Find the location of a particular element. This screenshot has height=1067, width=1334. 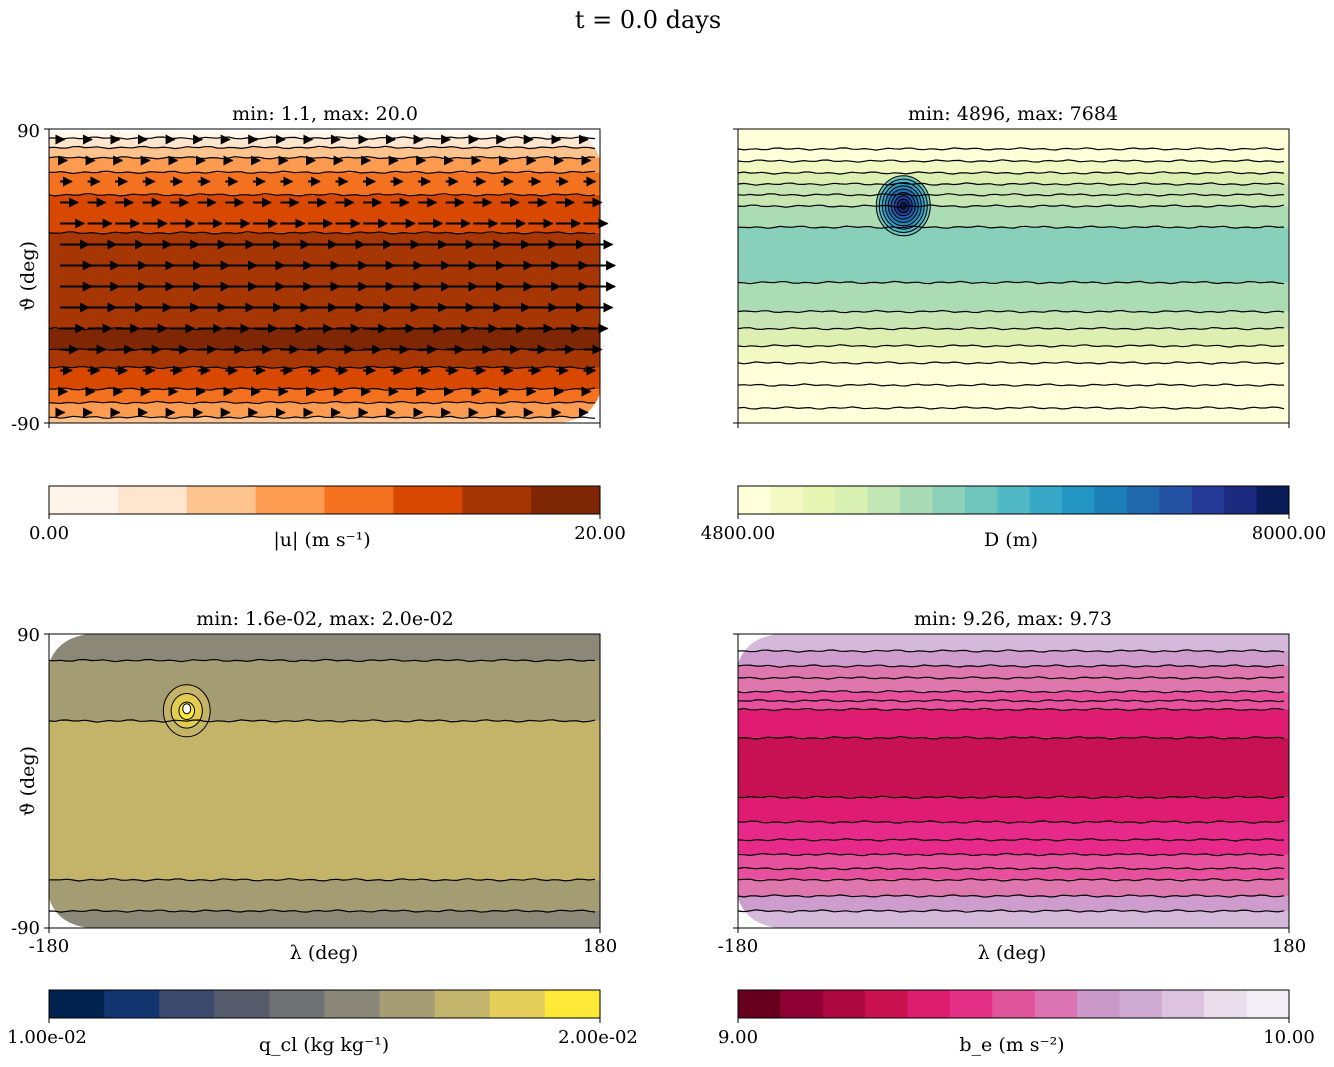

panel-title: min: 1.1, max: 20.0 is located at coordinates (325, 114).